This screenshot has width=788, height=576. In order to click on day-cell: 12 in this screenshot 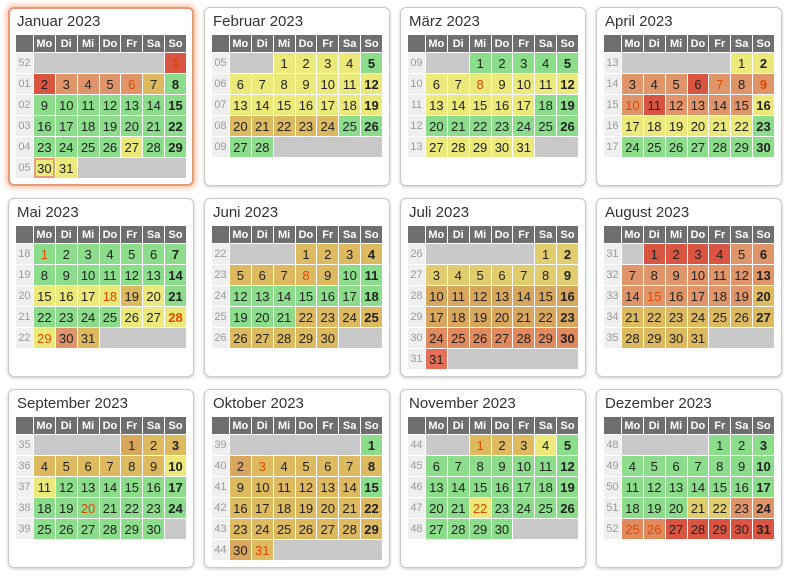, I will do `click(567, 84)`.